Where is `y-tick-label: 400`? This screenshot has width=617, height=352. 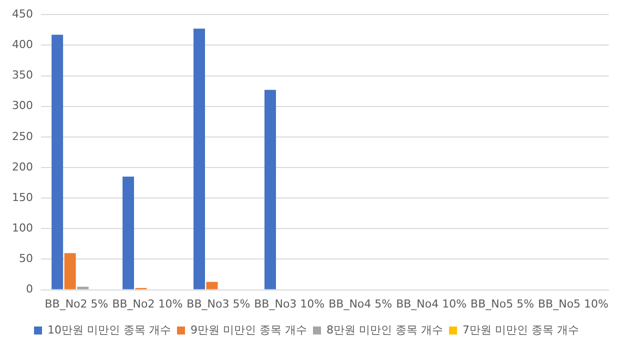
y-tick-label: 400 is located at coordinates (22, 45).